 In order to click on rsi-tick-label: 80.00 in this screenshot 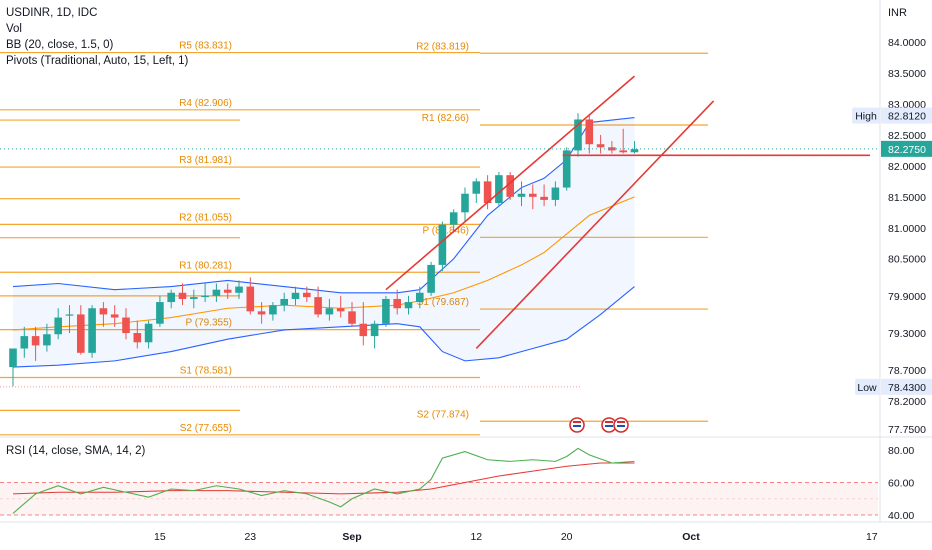, I will do `click(901, 451)`.